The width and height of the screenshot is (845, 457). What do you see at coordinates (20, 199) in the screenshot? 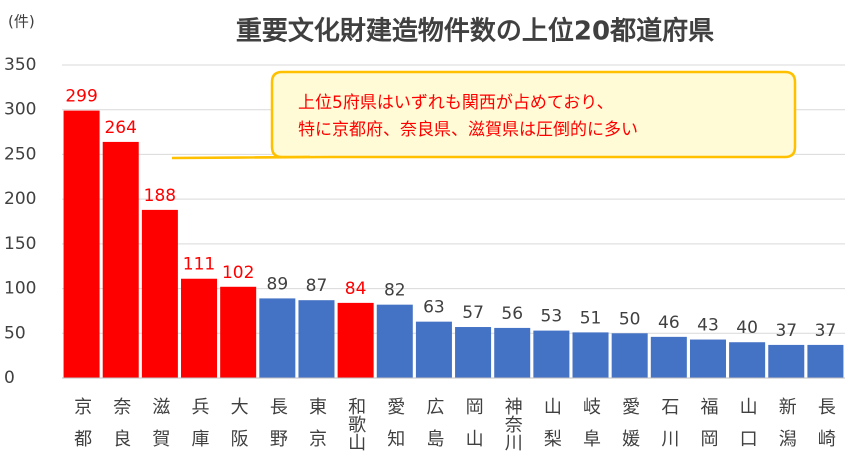
I see `y-tick-label: 200` at bounding box center [20, 199].